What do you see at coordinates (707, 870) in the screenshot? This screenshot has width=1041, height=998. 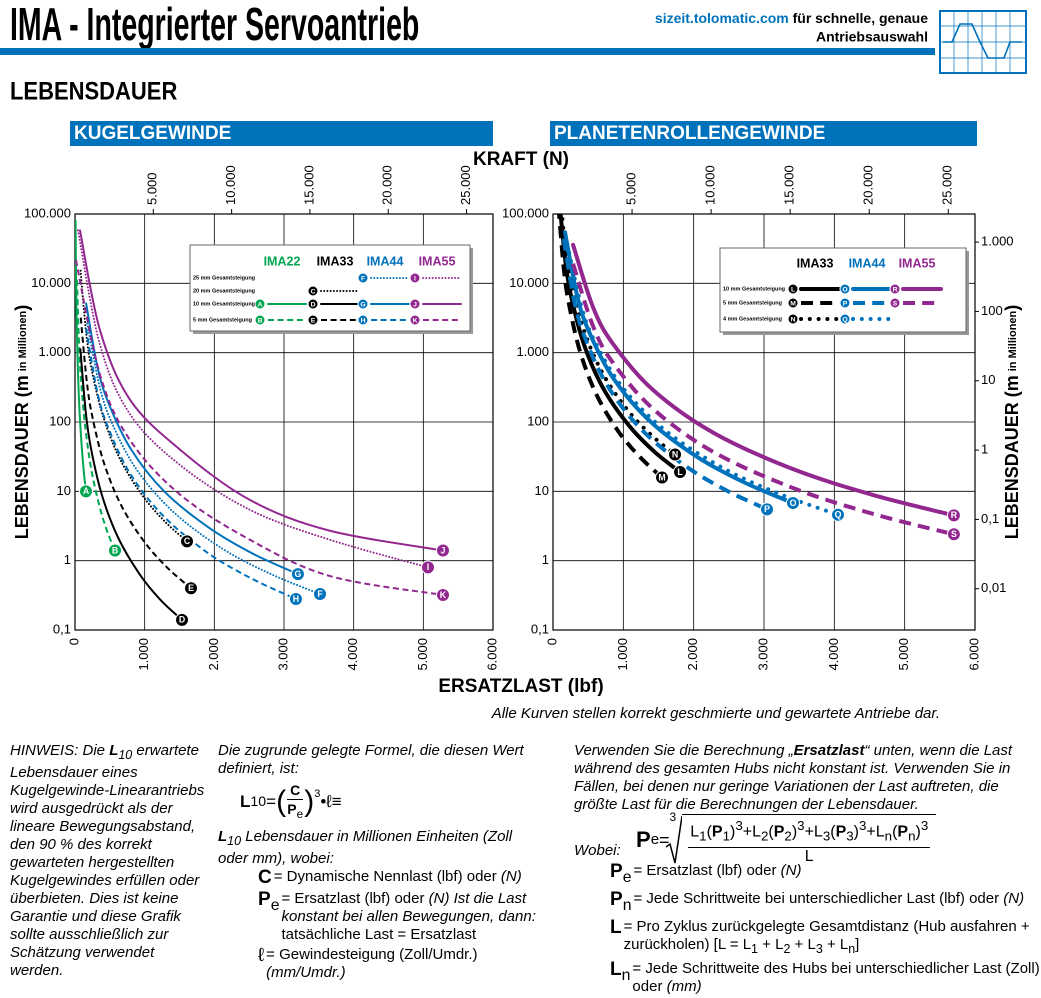 I see `text-run: = Ersatzlast (lbf) oder` at bounding box center [707, 870].